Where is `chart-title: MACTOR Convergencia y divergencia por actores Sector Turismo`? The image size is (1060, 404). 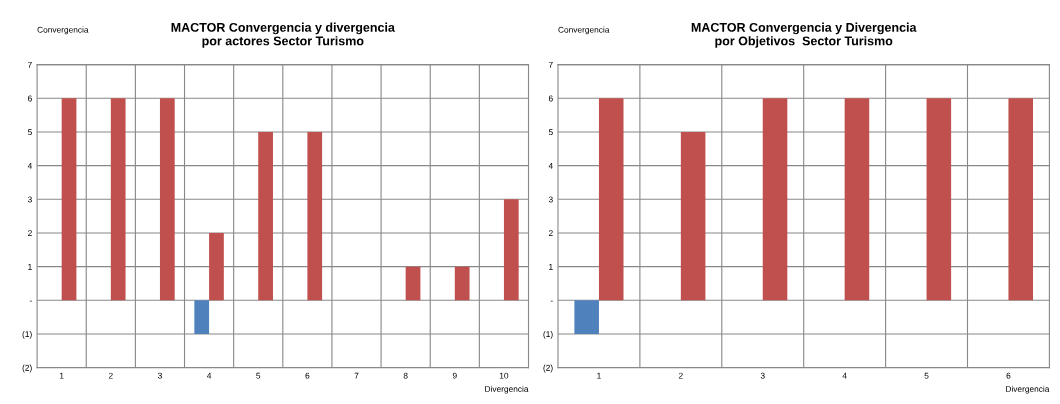 chart-title: MACTOR Convergencia y divergencia por actores Sector Turismo is located at coordinates (283, 35).